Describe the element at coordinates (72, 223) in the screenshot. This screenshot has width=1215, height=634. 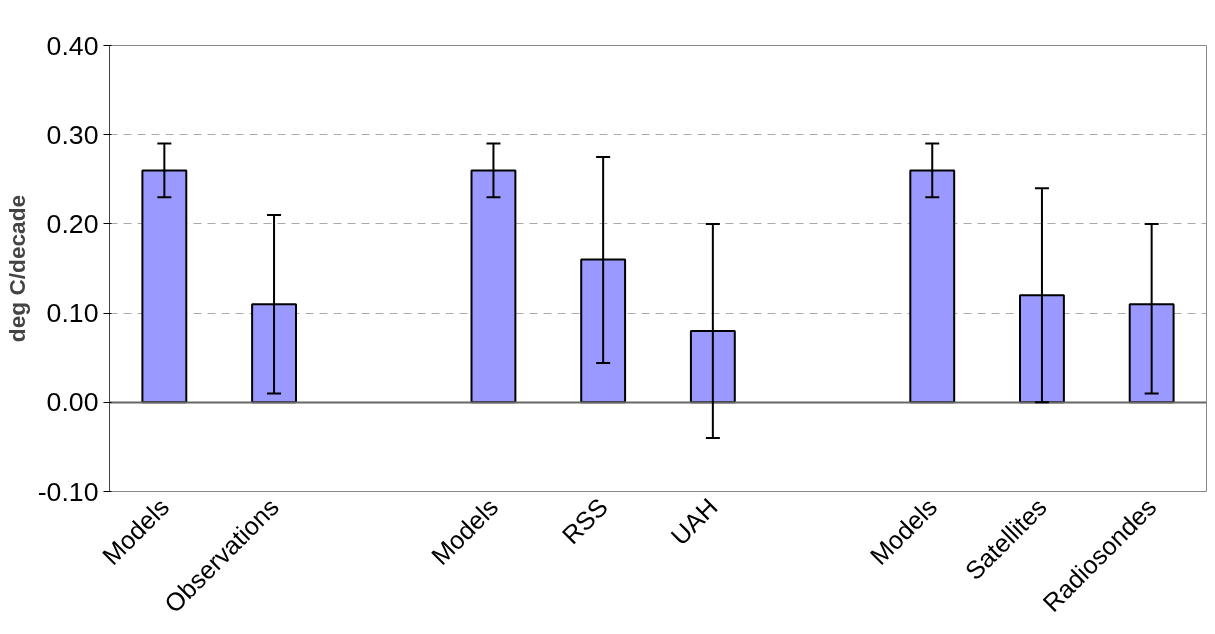
I see `y-tick-label: 0.20` at that location.